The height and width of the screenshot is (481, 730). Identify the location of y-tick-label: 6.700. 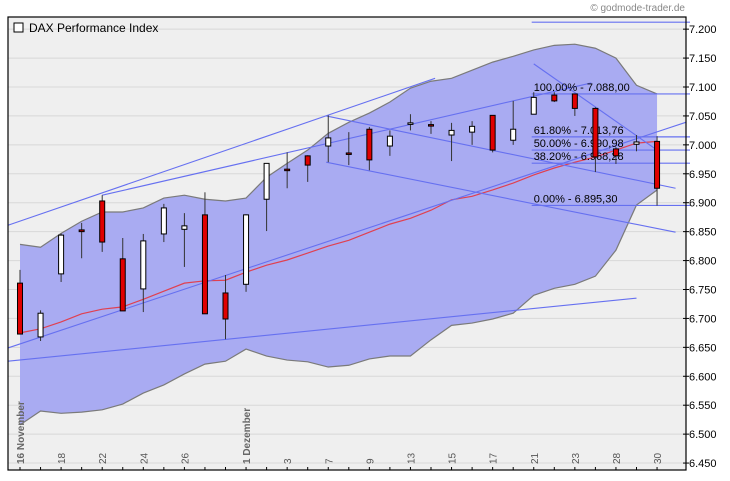
(703, 319).